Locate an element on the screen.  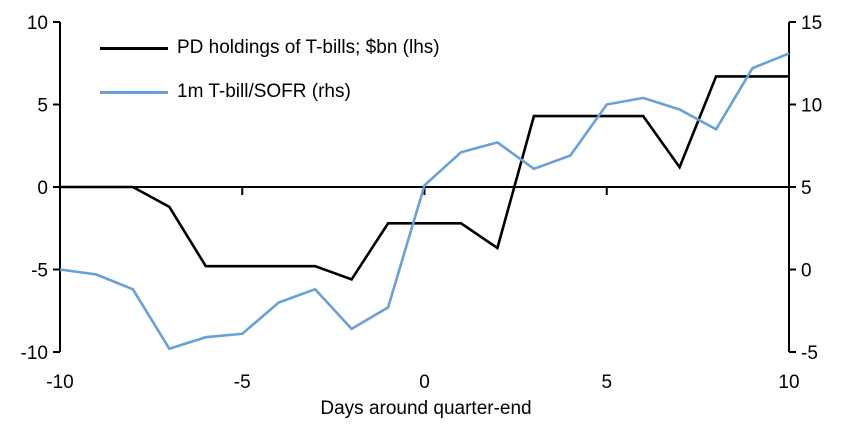
right-axis-tick-label: 5 is located at coordinates (806, 188).